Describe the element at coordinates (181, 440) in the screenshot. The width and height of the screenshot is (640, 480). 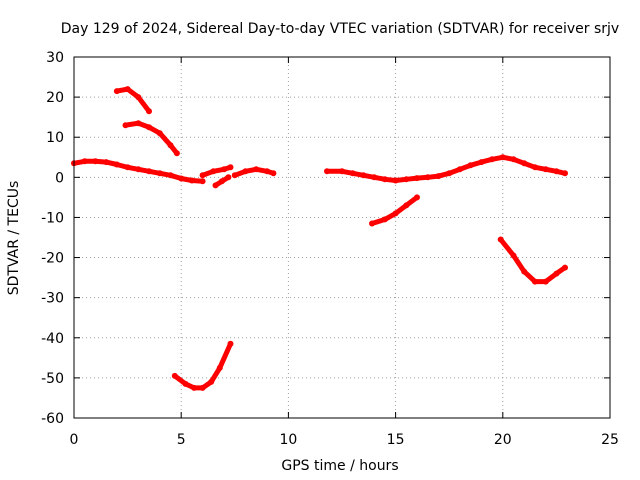
I see `x-tick-label: 5` at that location.